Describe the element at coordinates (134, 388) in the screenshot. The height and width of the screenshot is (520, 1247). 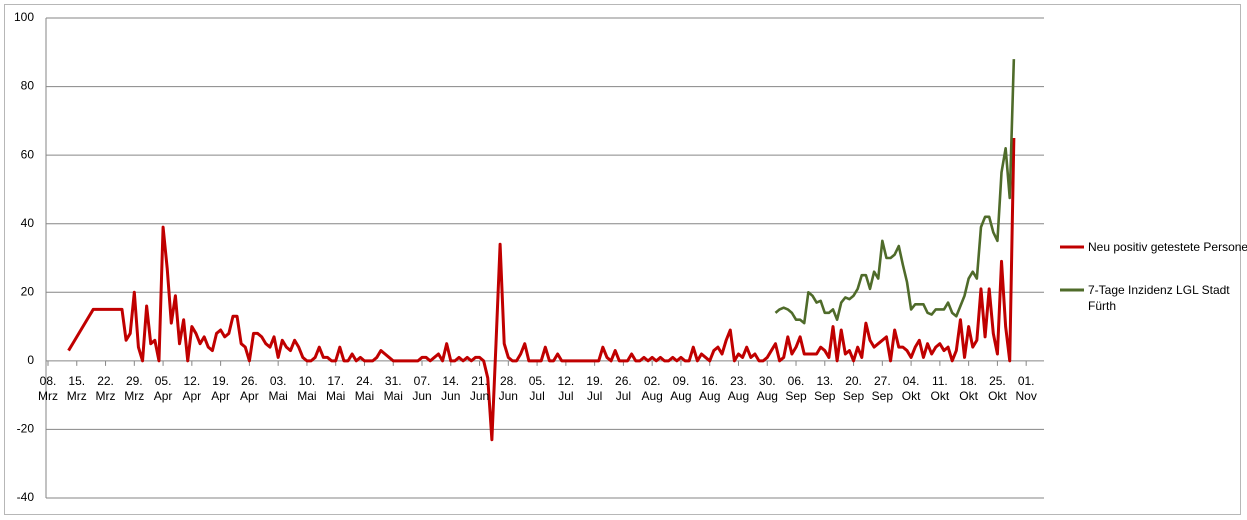
I see `x-tick-label: 29. Mrz` at that location.